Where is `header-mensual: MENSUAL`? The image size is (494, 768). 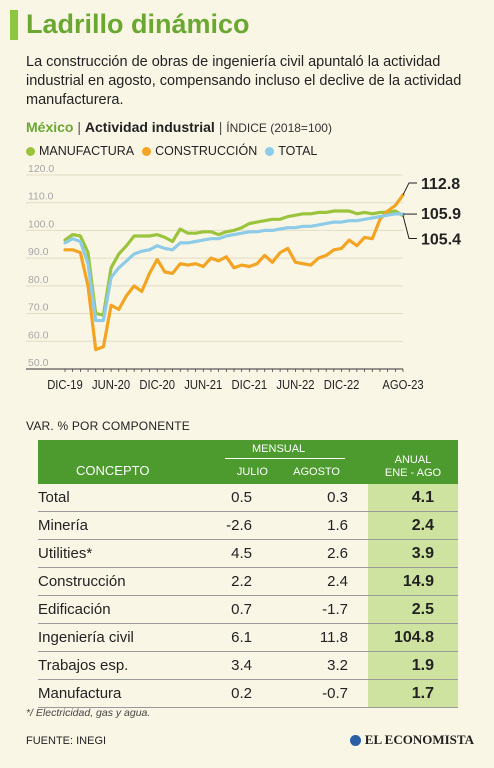
header-mensual: MENSUAL is located at coordinates (279, 449).